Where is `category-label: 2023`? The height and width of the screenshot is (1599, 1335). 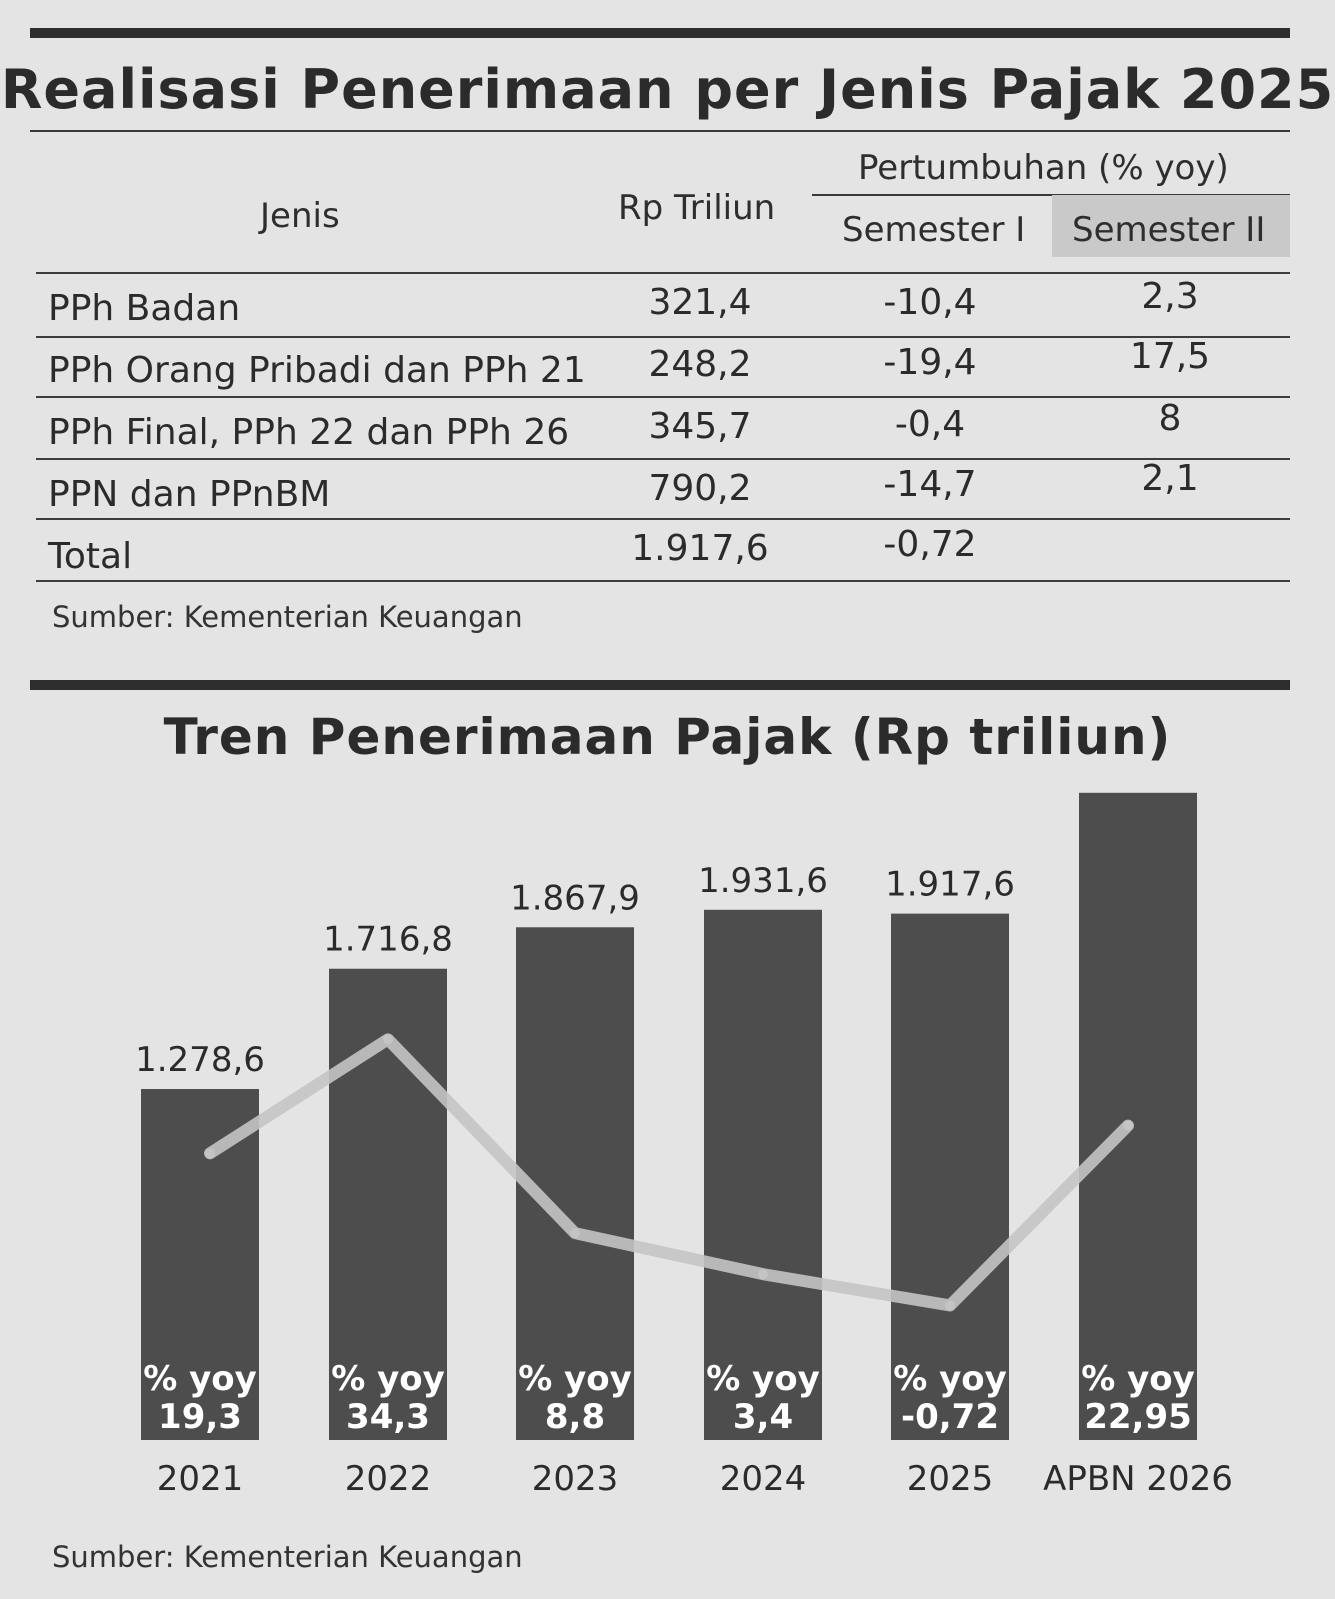
category-label: 2023 is located at coordinates (575, 1479).